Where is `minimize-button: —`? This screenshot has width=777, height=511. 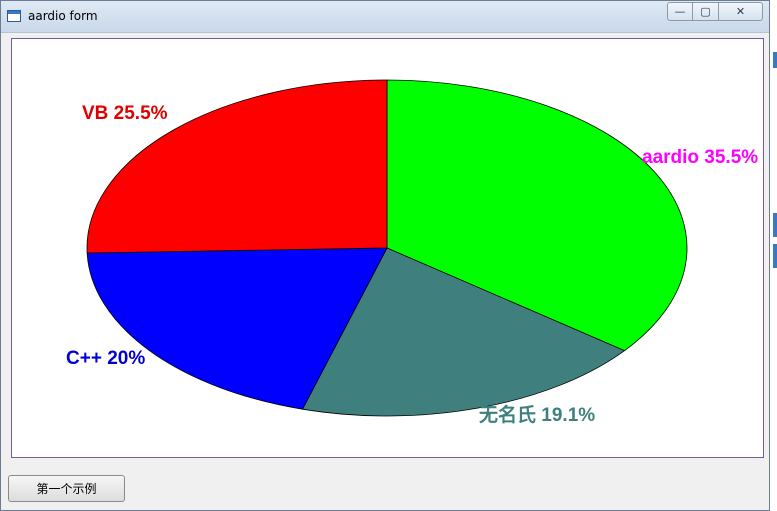 minimize-button: — is located at coordinates (680, 11).